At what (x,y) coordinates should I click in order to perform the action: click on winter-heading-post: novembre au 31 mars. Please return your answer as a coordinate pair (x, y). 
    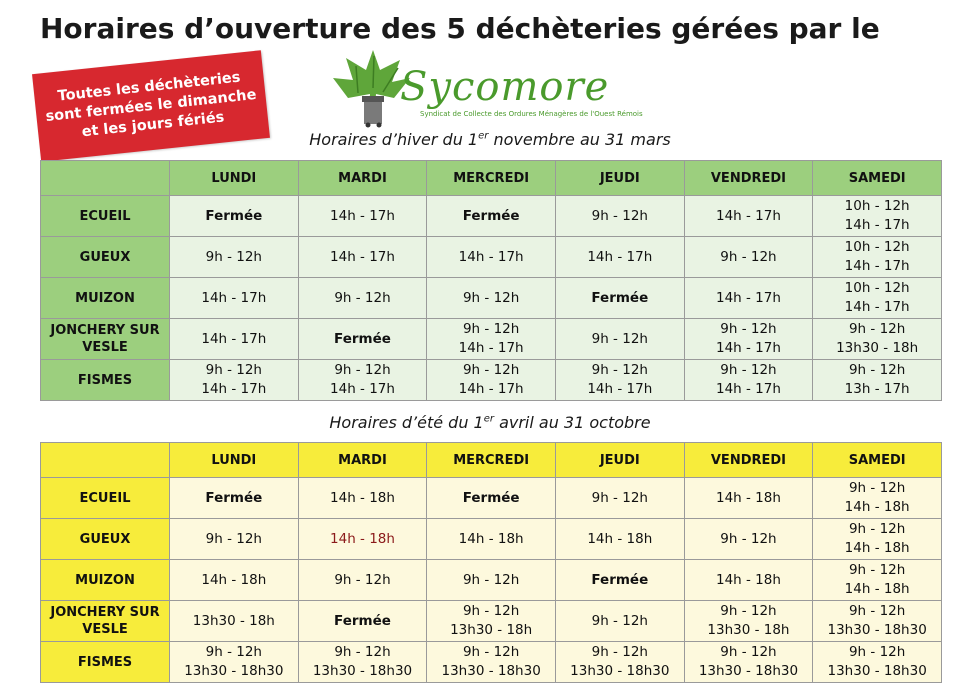
    Looking at the image, I should click on (579, 139).